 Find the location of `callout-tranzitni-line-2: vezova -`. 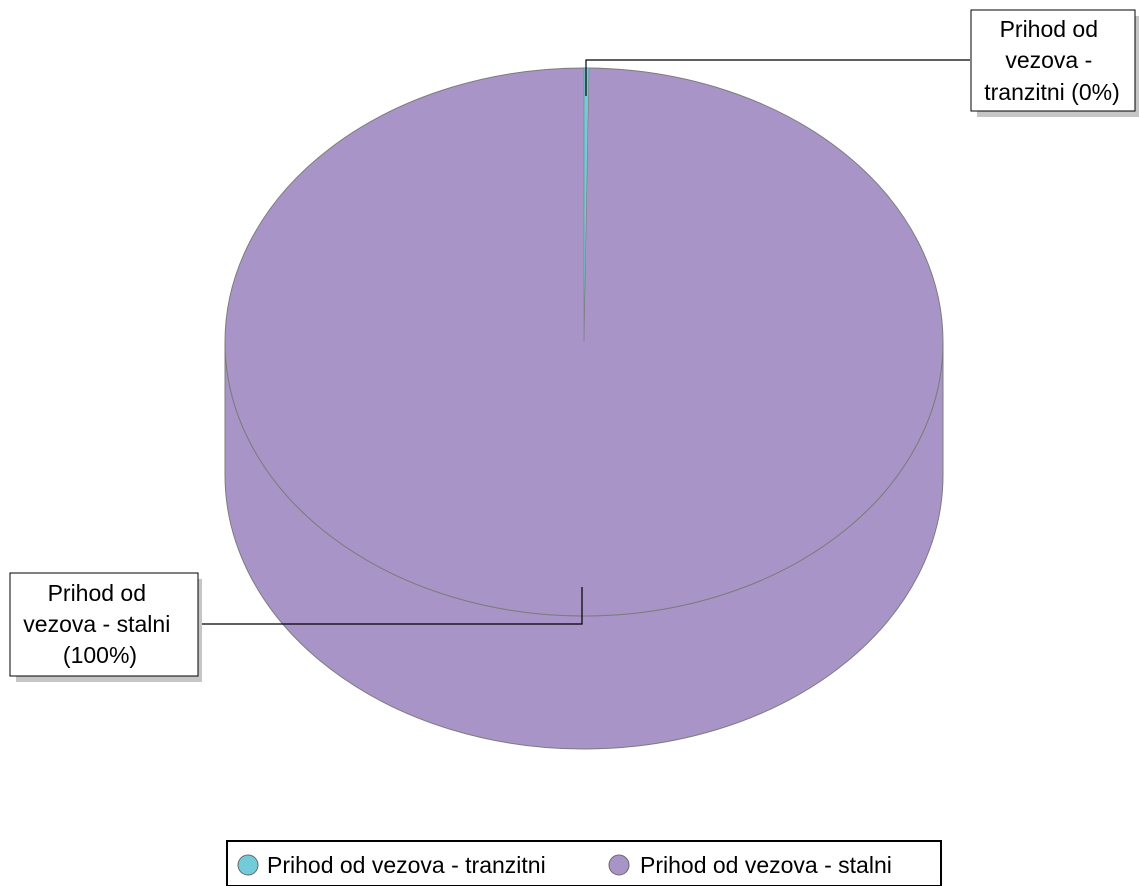

callout-tranzitni-line-2: vezova - is located at coordinates (1048, 60).